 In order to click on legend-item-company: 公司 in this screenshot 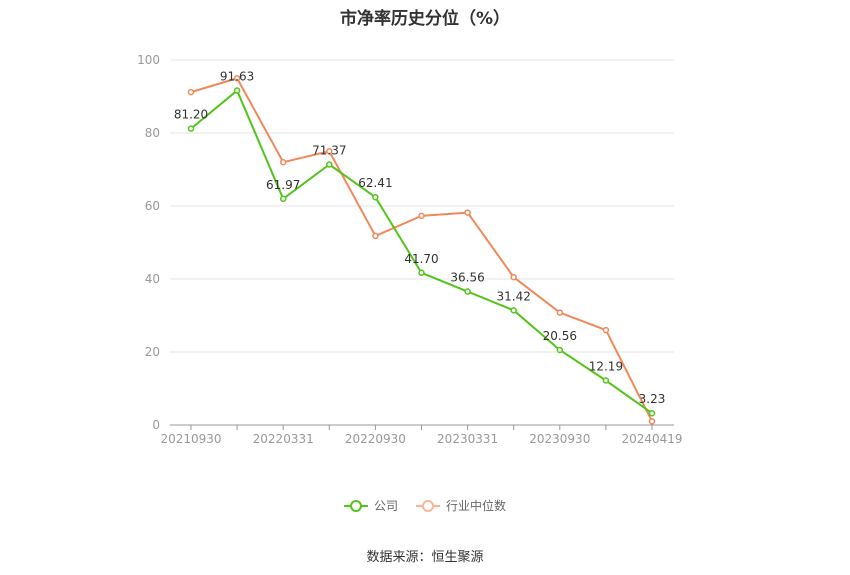, I will do `click(370, 505)`.